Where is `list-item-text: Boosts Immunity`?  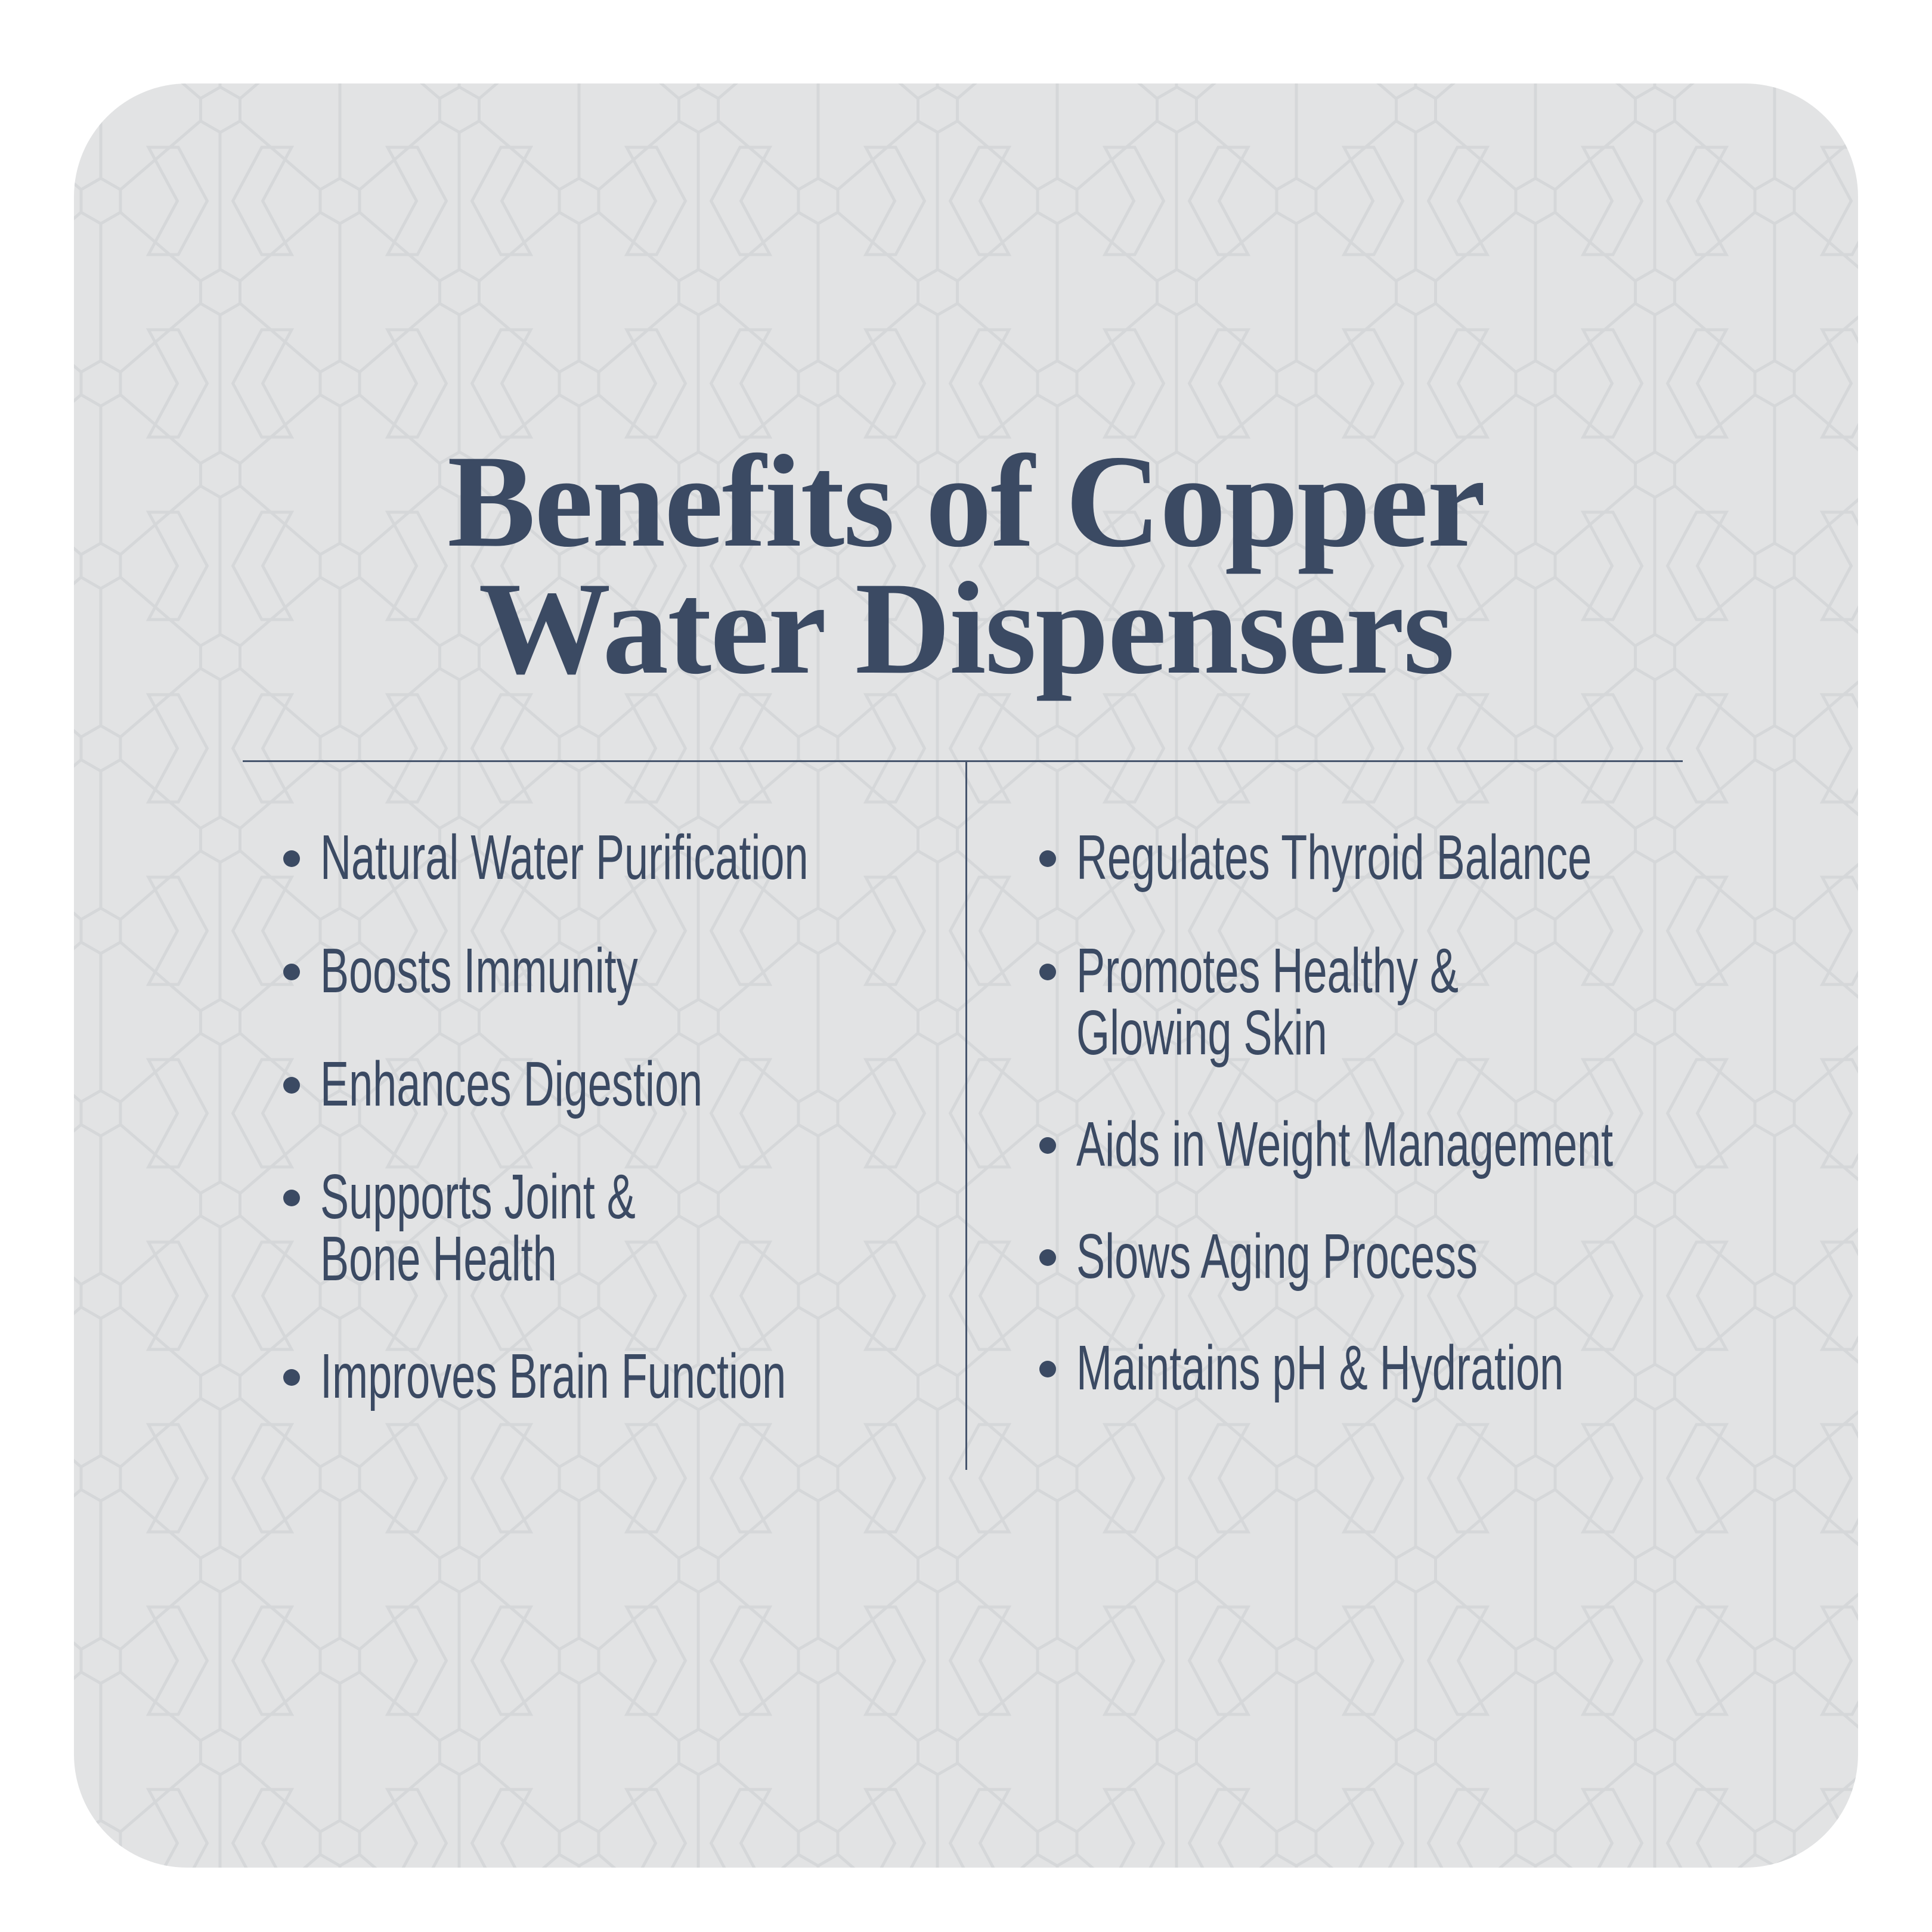
list-item-text: Boosts Immunity is located at coordinates (479, 971).